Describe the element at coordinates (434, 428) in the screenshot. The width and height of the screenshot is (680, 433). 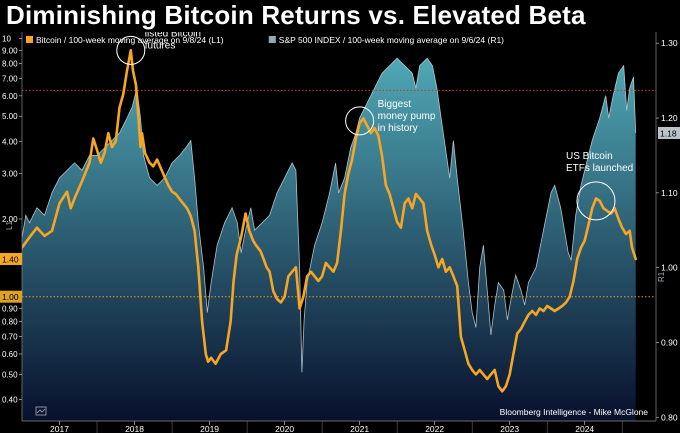
I see `x-axis-tick-label: 2022` at that location.